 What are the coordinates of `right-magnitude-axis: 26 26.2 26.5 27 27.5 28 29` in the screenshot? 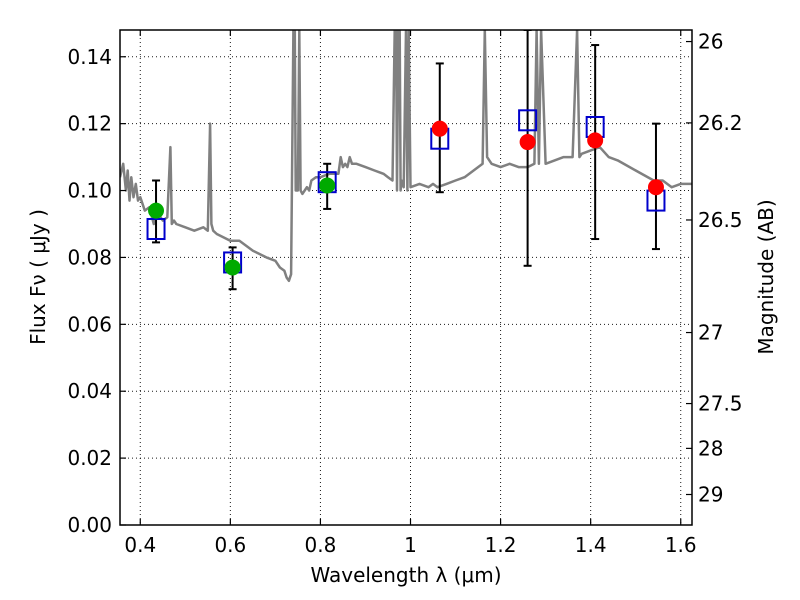 It's located at (714, 268).